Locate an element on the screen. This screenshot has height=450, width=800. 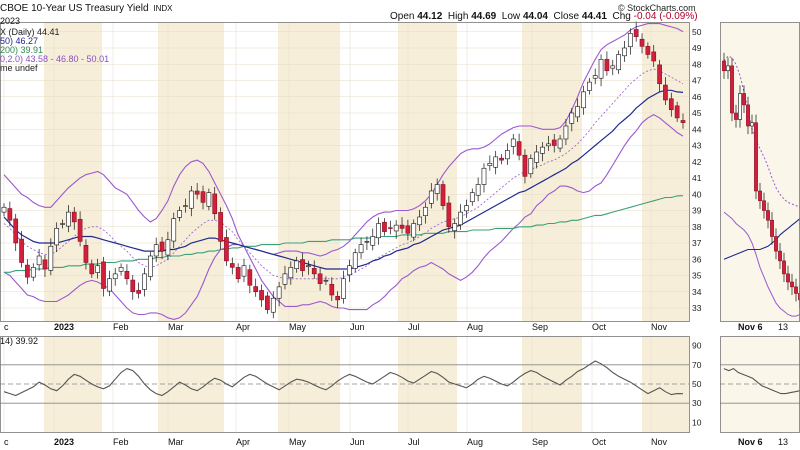
x-tick-label: Sep is located at coordinates (540, 327).